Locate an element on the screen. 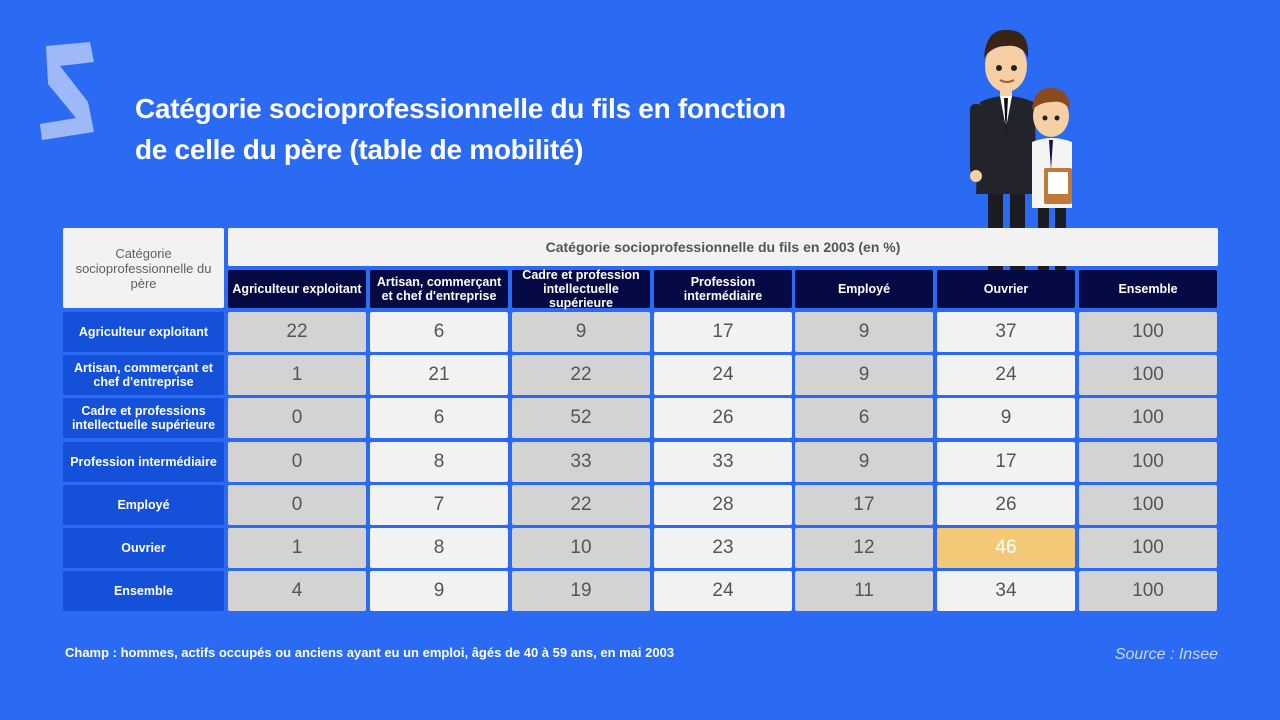 The image size is (1280, 720). source-label: Source : Insee is located at coordinates (1166, 654).